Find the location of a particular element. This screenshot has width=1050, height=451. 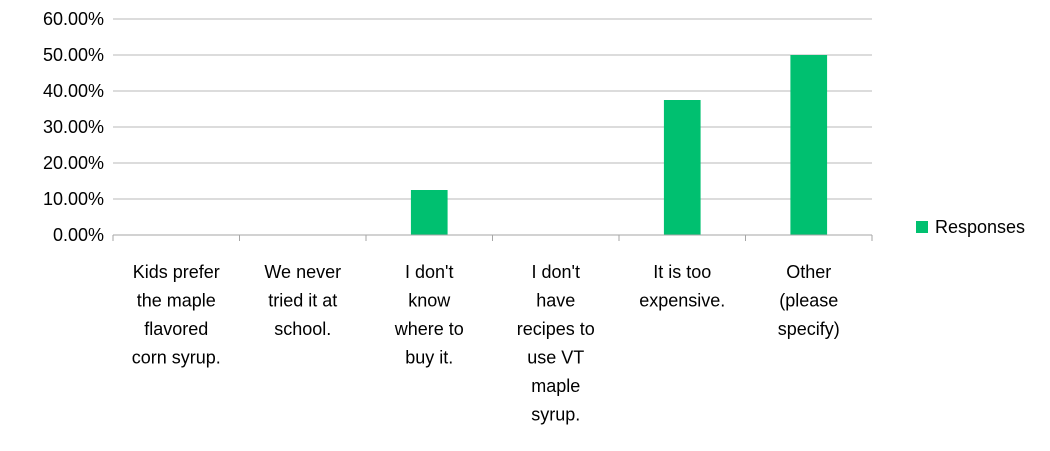

axes is located at coordinates (492, 237).